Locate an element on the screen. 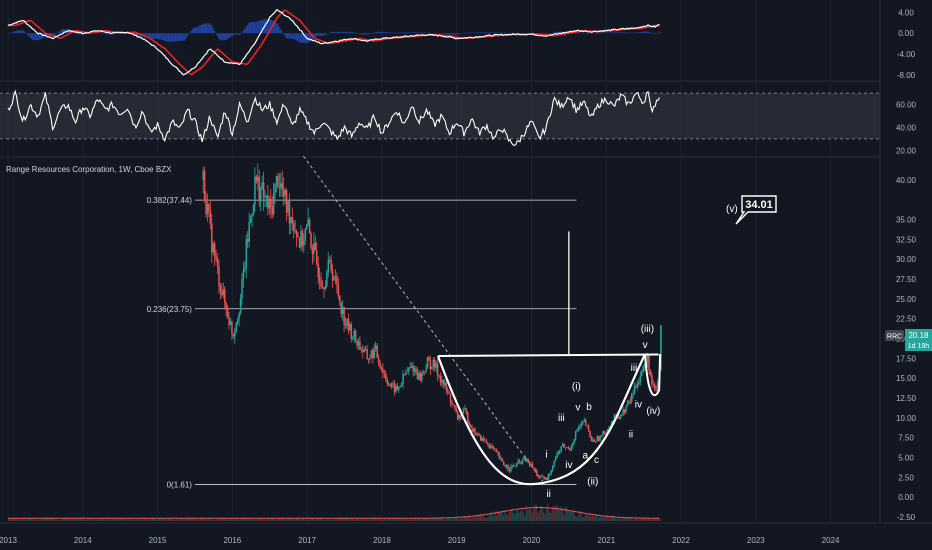 The image size is (932, 550). rsi-axis: 60.00 40.00 20.00 is located at coordinates (906, 128).